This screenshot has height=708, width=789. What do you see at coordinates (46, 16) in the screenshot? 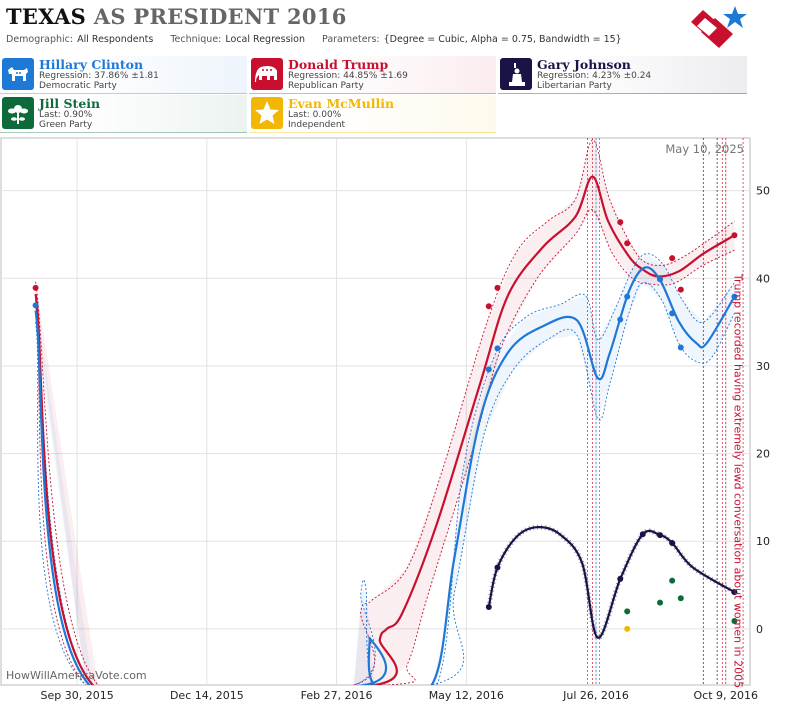
I see `title-state: TEXAS` at bounding box center [46, 16].